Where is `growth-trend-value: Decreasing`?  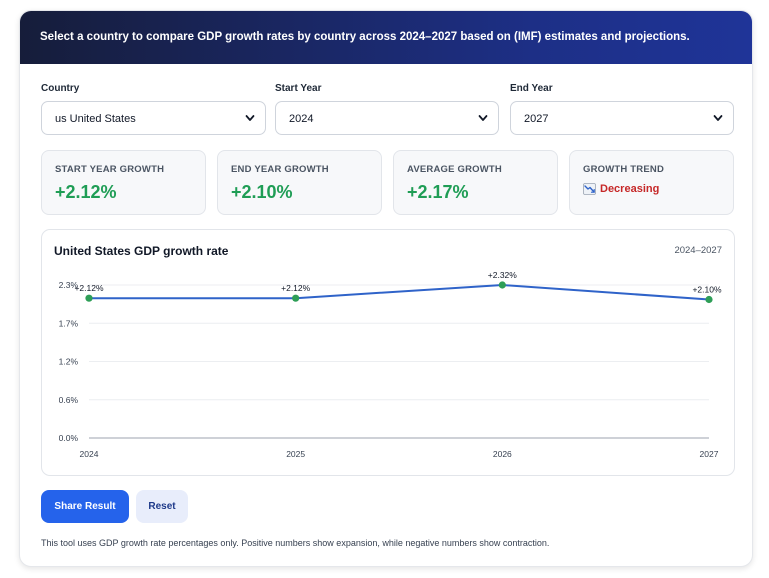
growth-trend-value: Decreasing is located at coordinates (630, 189).